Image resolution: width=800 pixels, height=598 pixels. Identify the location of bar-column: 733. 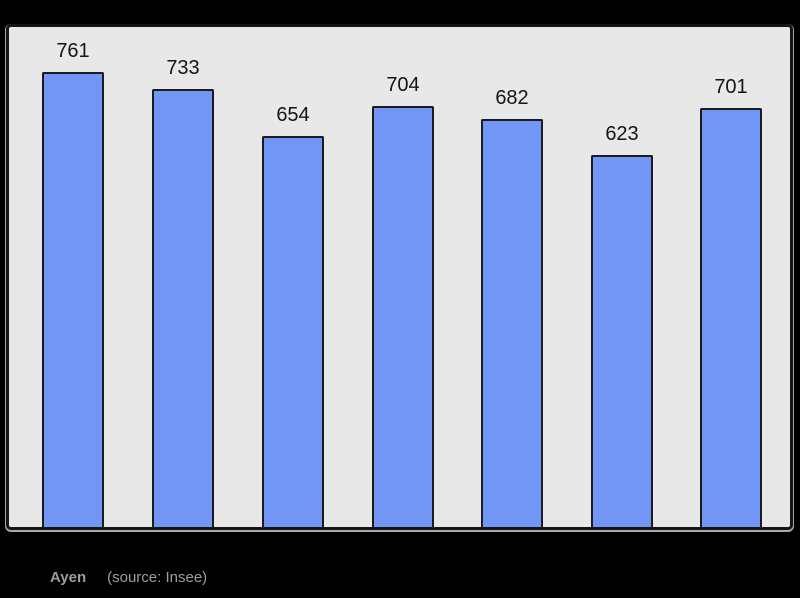
(183, 277).